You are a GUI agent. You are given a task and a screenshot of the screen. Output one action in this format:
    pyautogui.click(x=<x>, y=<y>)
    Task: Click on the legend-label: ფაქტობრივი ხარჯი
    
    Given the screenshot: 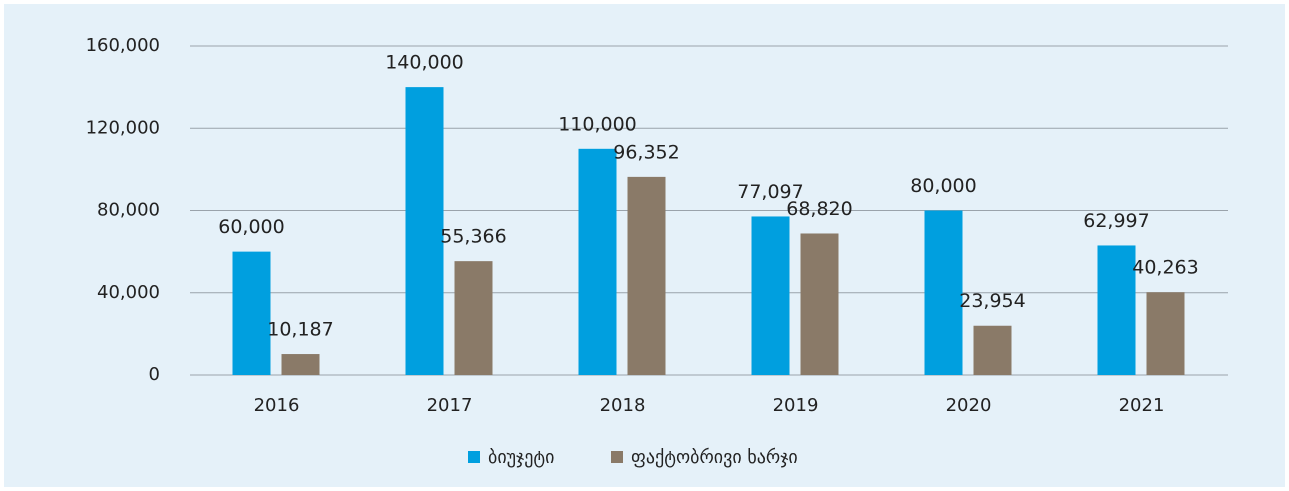 What is the action you would take?
    pyautogui.click(x=714, y=457)
    